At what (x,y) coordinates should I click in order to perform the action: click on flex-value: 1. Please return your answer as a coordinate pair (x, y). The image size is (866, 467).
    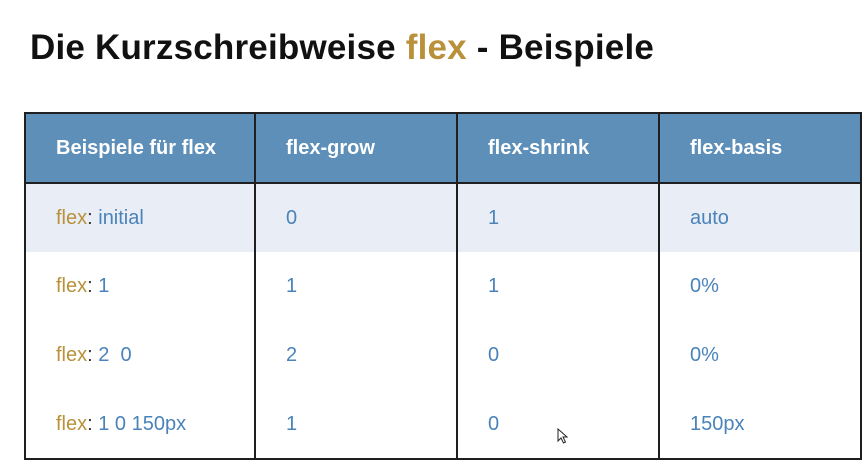
    Looking at the image, I should click on (101, 286).